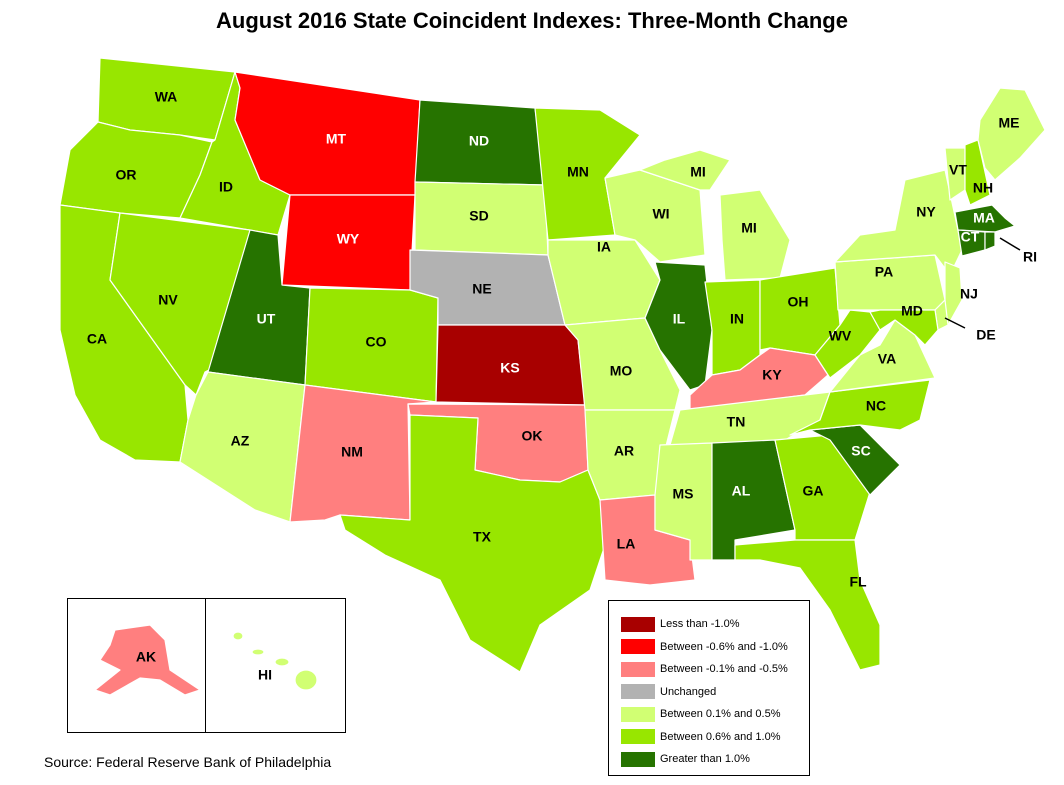 The width and height of the screenshot is (1064, 785). I want to click on state-hi-islands, so click(275, 661).